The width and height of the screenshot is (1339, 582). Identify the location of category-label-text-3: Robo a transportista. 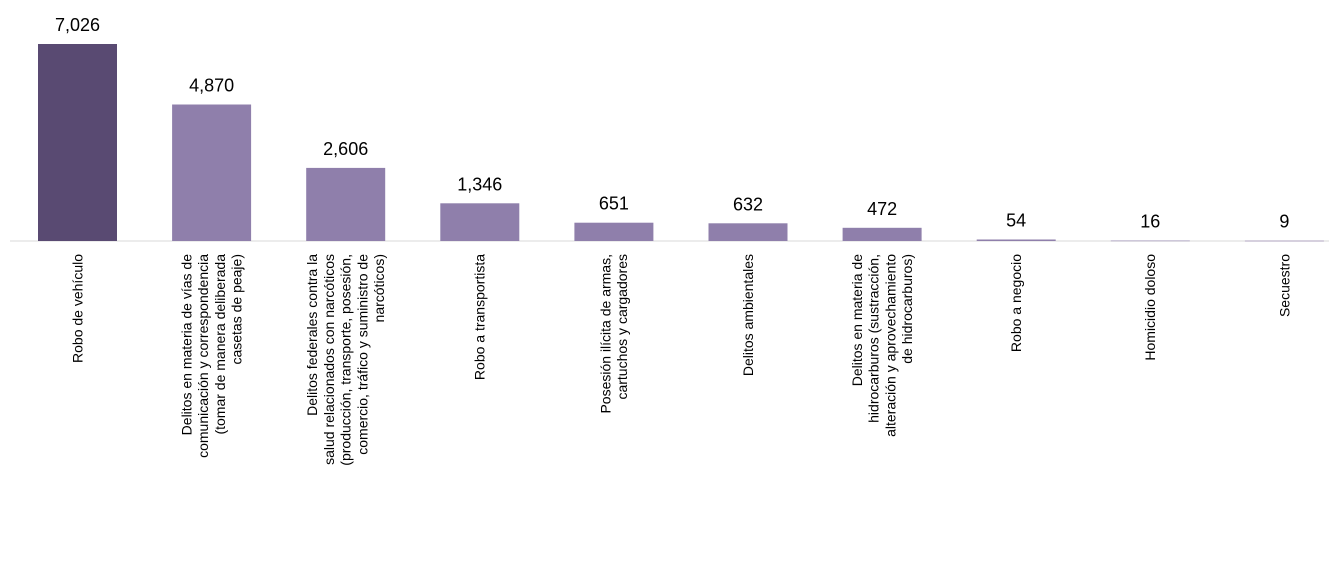
(480, 317).